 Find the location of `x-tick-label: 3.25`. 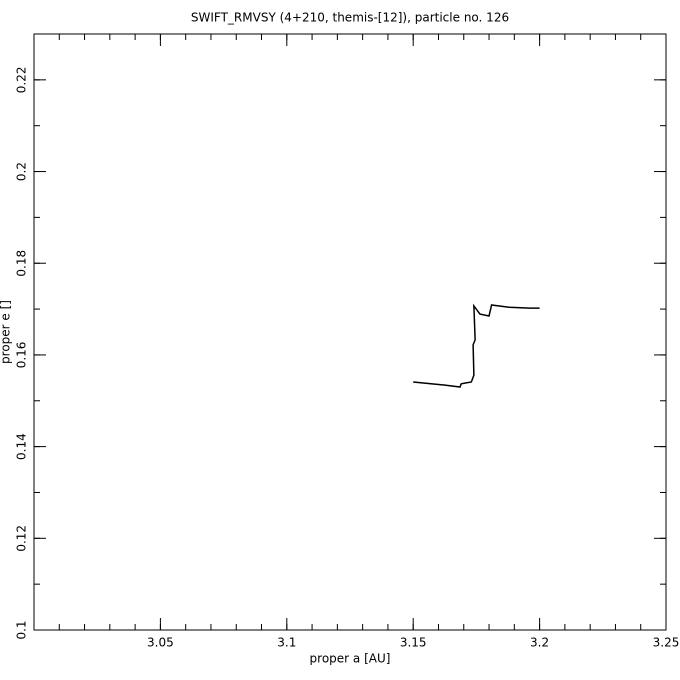

x-tick-label: 3.25 is located at coordinates (666, 643).